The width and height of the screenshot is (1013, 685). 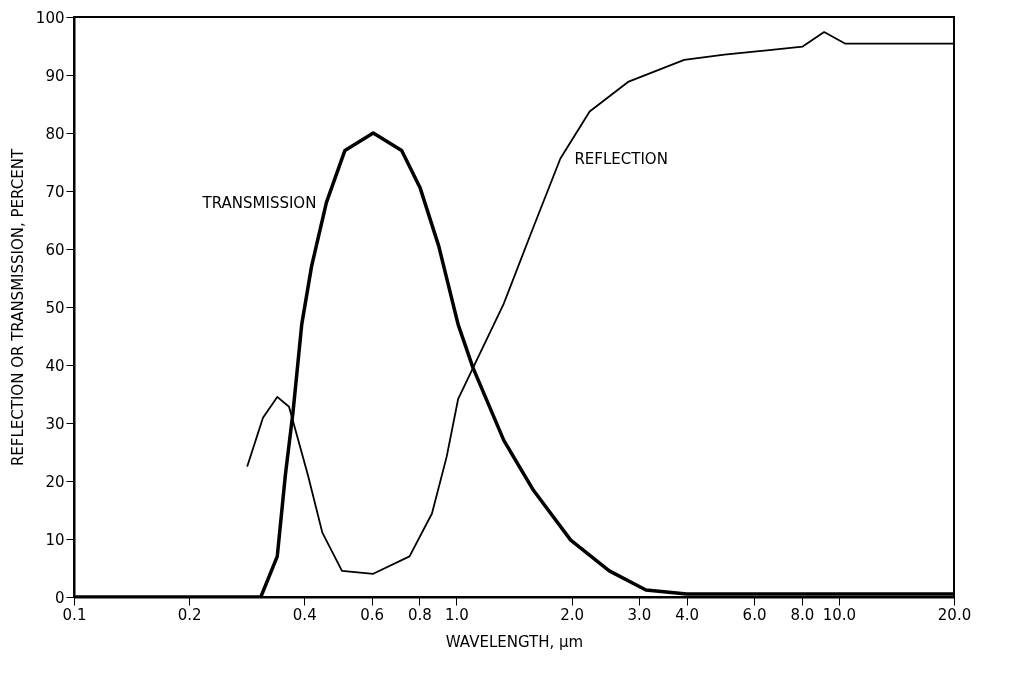 What do you see at coordinates (55, 423) in the screenshot?
I see `y-tick-label: 30` at bounding box center [55, 423].